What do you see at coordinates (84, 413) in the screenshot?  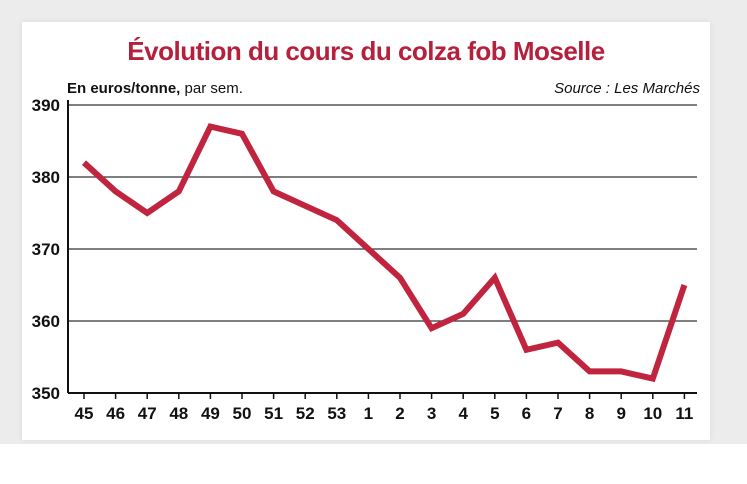 I see `x-tick-label-45: 45` at bounding box center [84, 413].